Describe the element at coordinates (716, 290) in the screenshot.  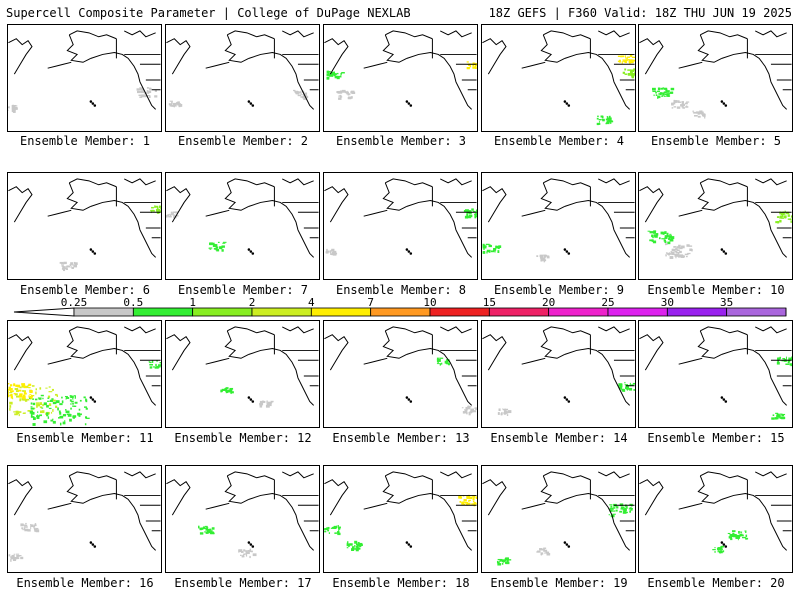
I see `ensemble-member-label: Ensemble Member: 10` at that location.